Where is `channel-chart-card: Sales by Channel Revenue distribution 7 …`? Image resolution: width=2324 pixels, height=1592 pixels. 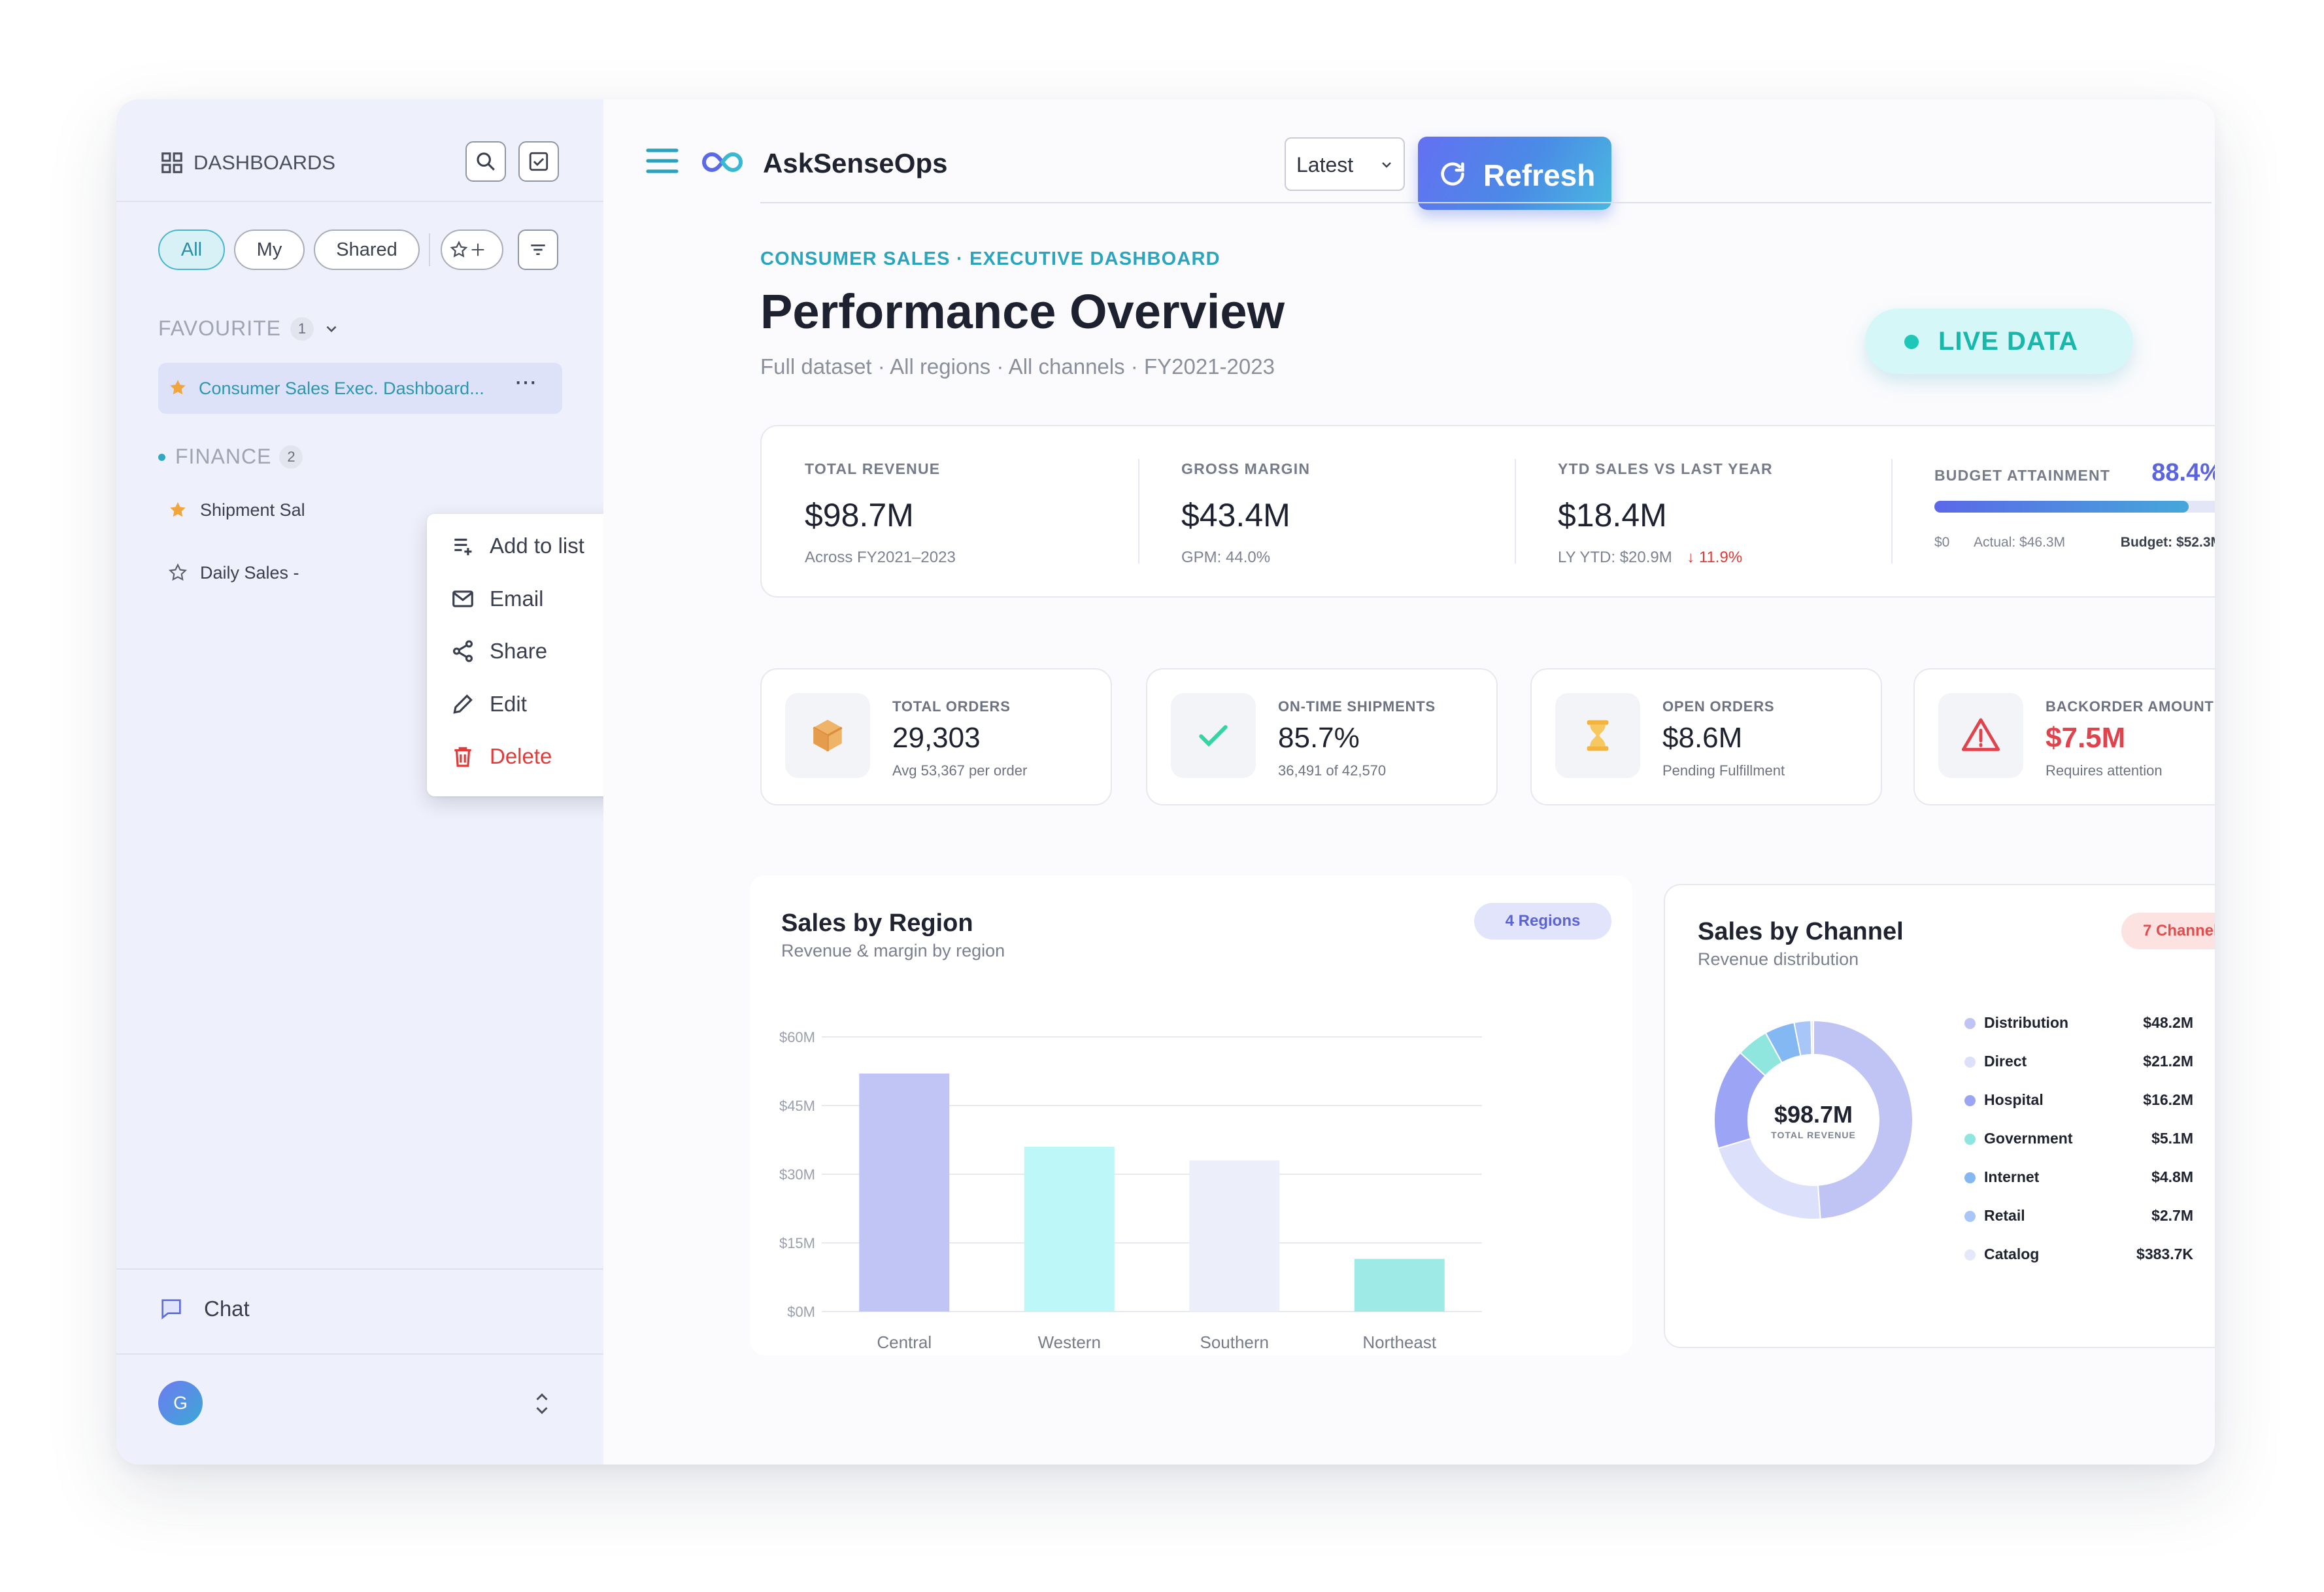
channel-chart-card: Sales by Channel Revenue distribution 7 … is located at coordinates (1939, 1116).